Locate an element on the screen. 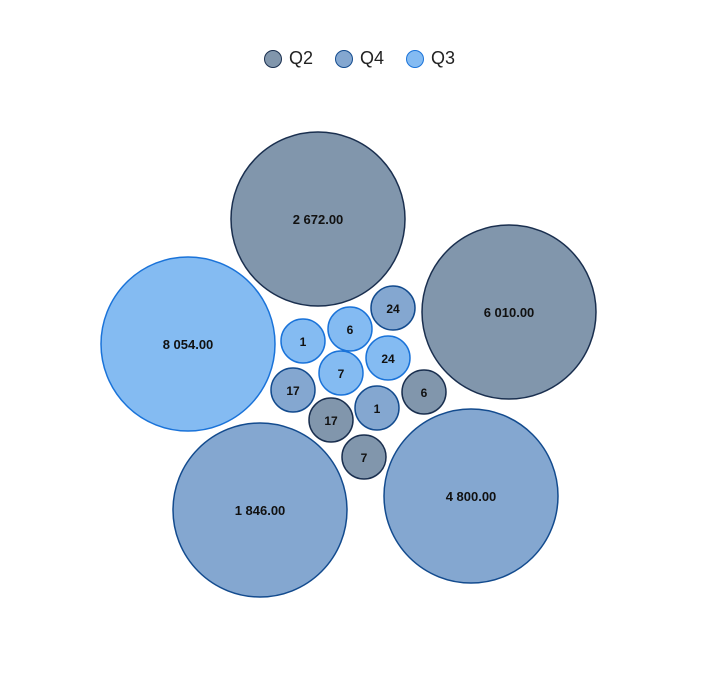 This screenshot has height=682, width=719. bubble-q2-14: 7 is located at coordinates (364, 457).